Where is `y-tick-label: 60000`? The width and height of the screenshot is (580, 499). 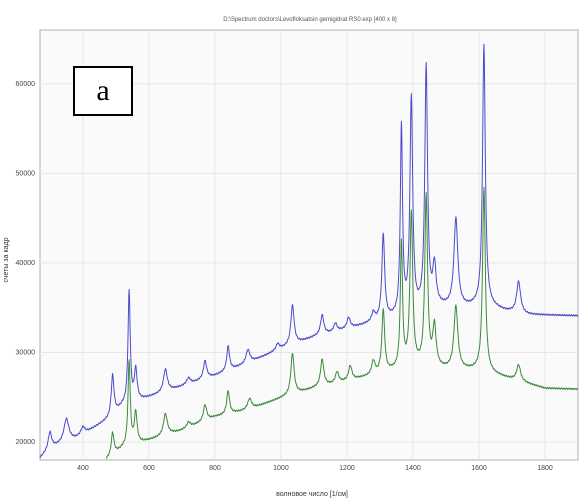 y-tick-label: 60000 is located at coordinates (26, 84).